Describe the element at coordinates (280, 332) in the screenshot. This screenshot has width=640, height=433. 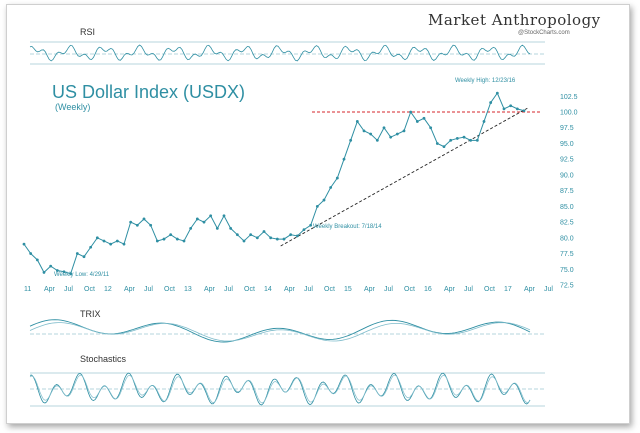
I see `trix-signal-line` at that location.